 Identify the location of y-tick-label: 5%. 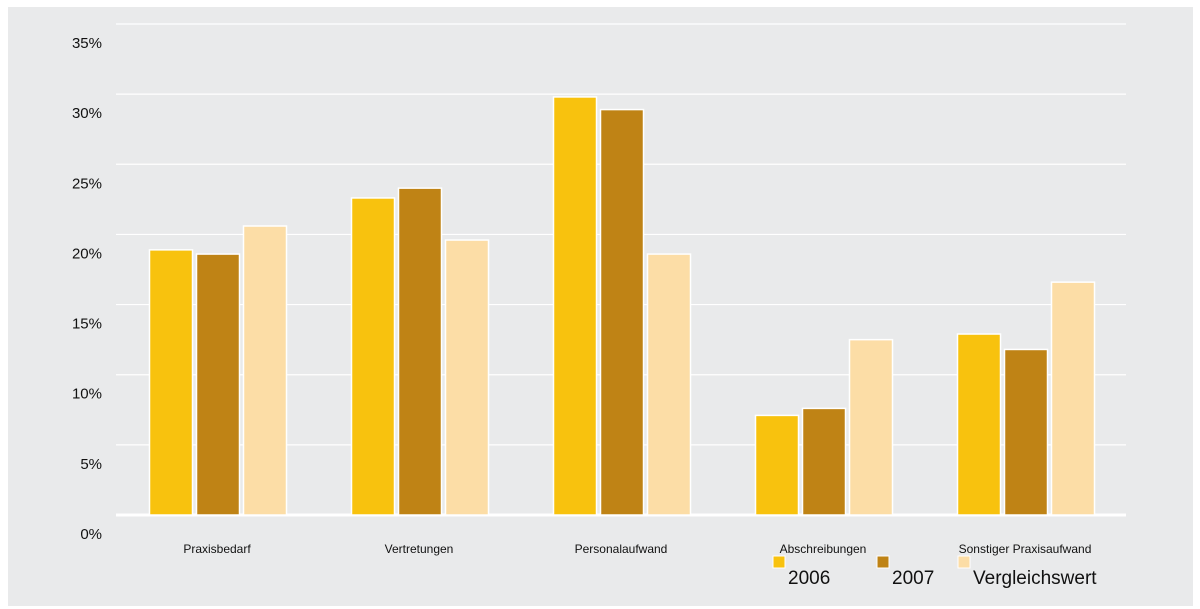
(91, 464).